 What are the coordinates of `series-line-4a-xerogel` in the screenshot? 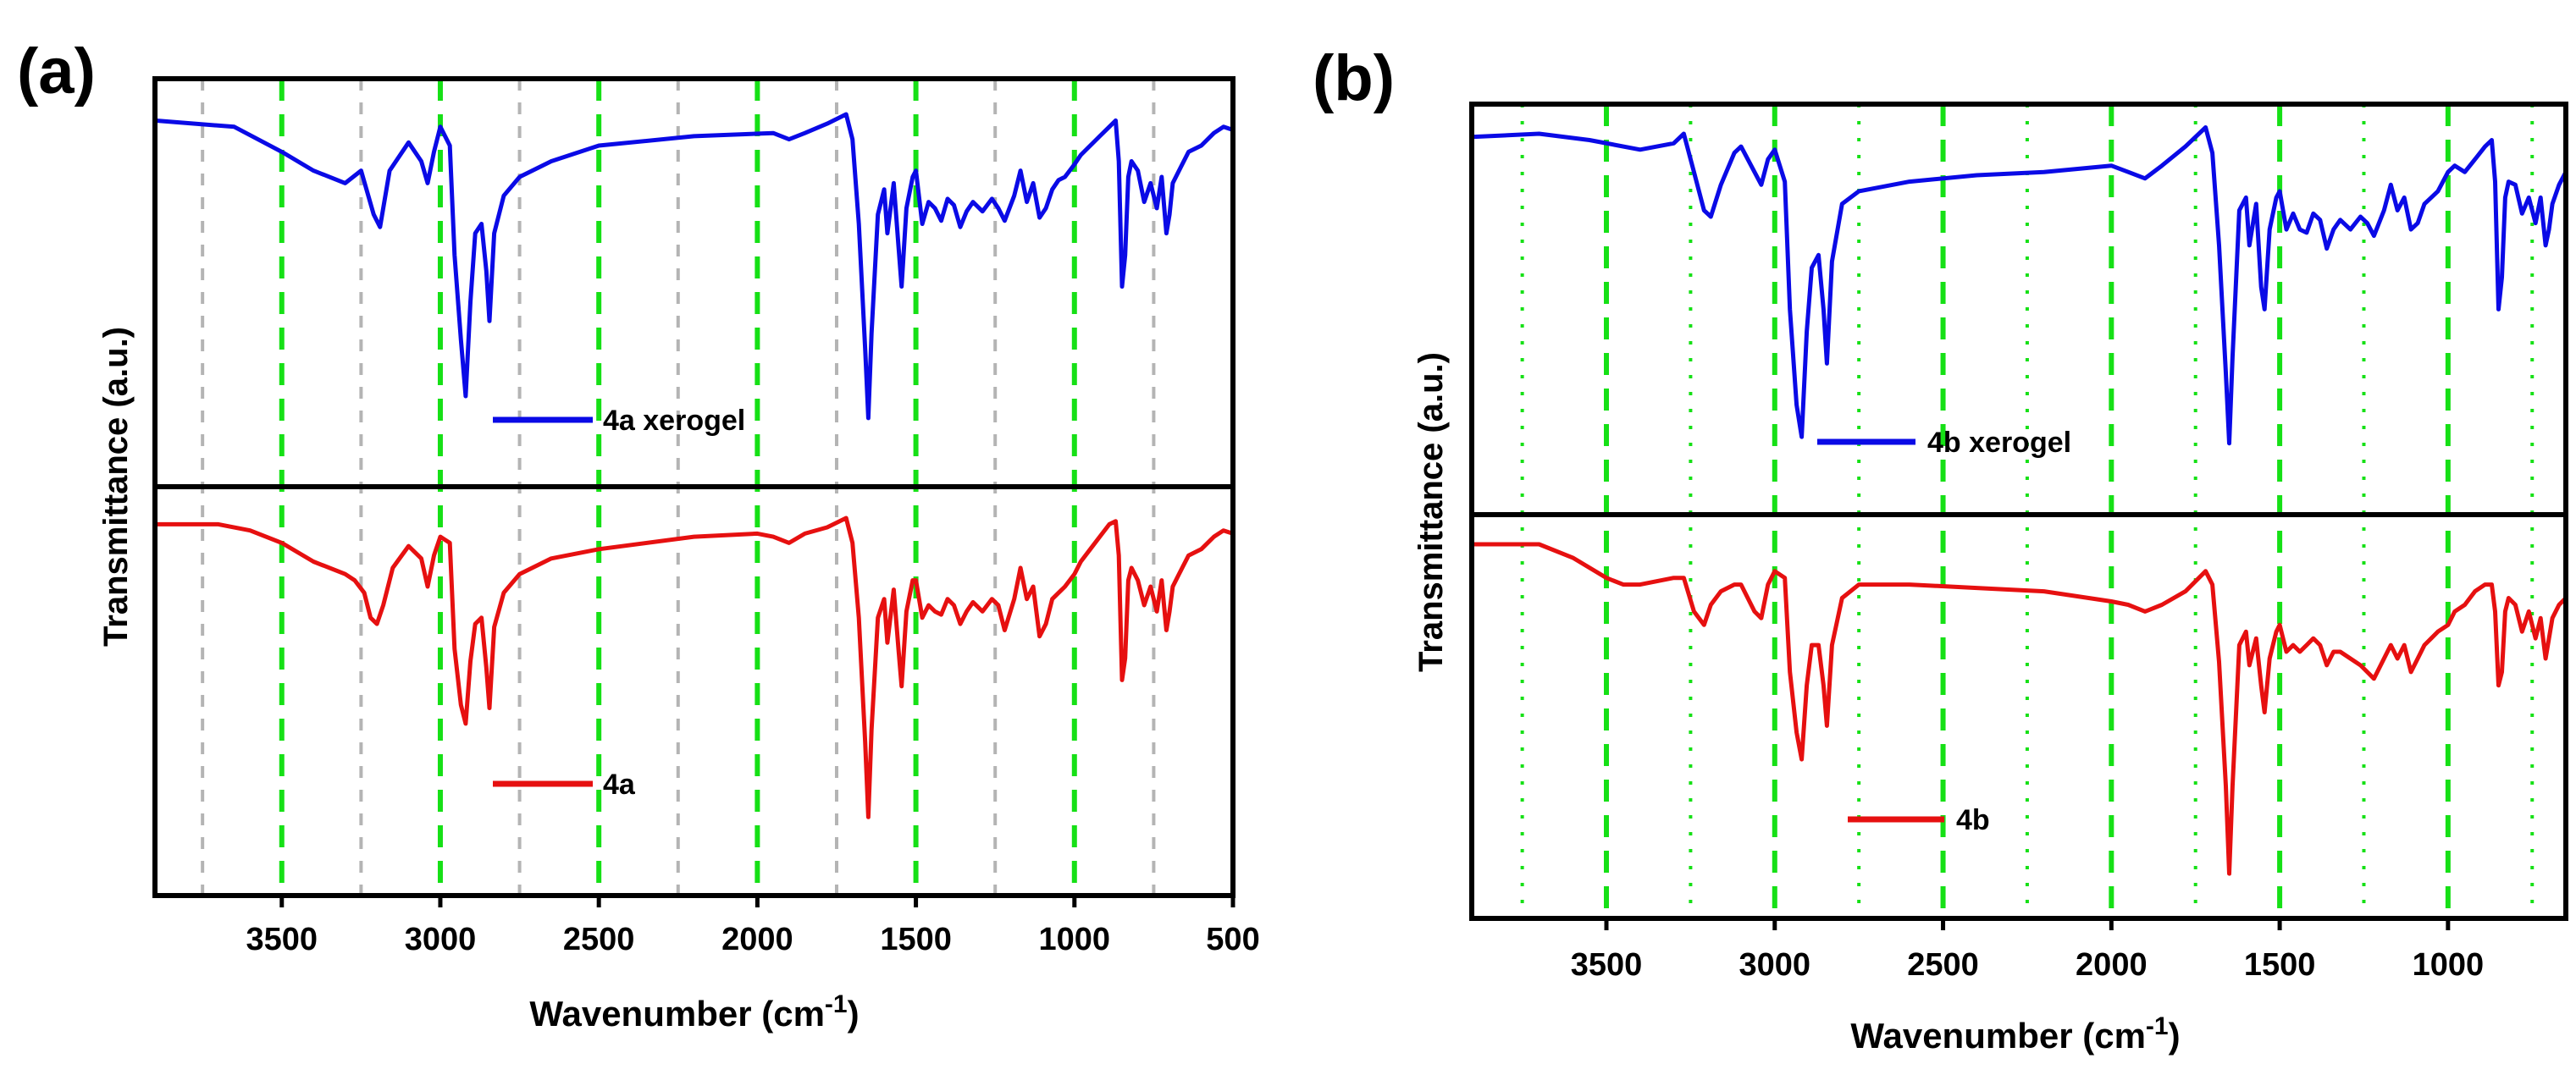 It's located at (693, 266).